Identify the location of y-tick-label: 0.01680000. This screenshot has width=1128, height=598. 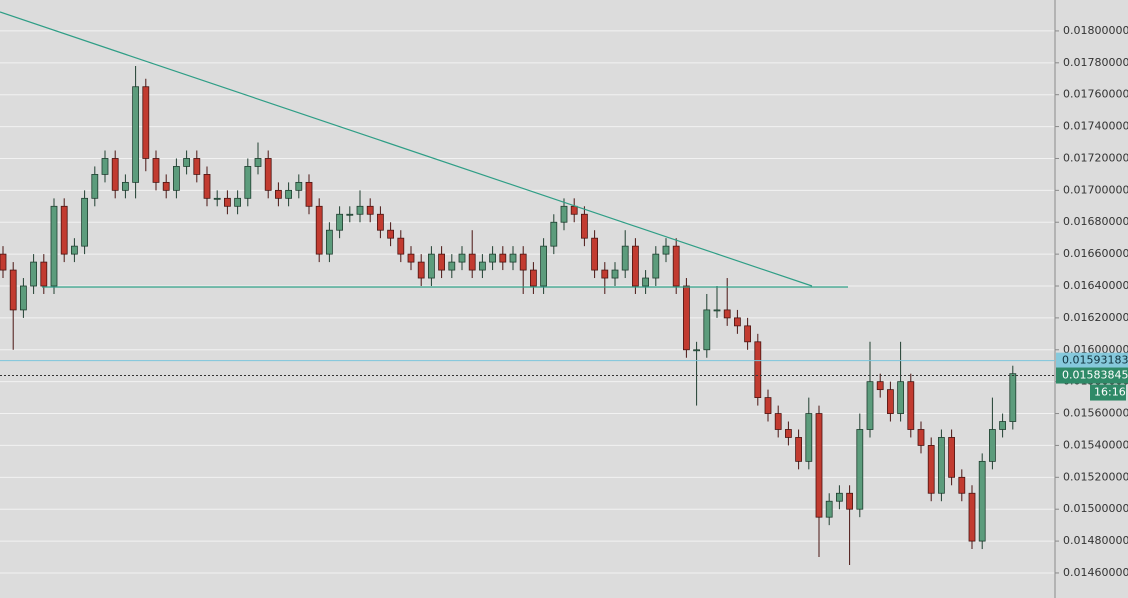
(1095, 221).